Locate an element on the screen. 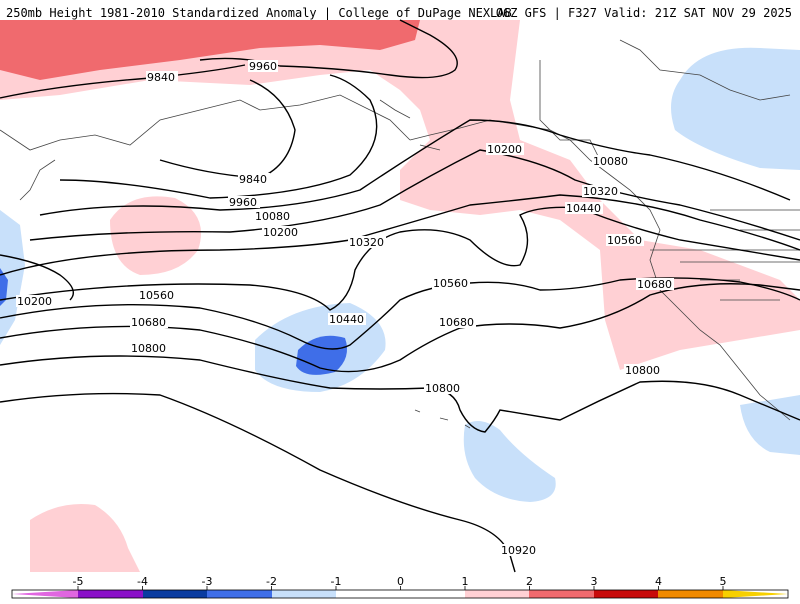  label-10800a: 10800 is located at coordinates (148, 348).